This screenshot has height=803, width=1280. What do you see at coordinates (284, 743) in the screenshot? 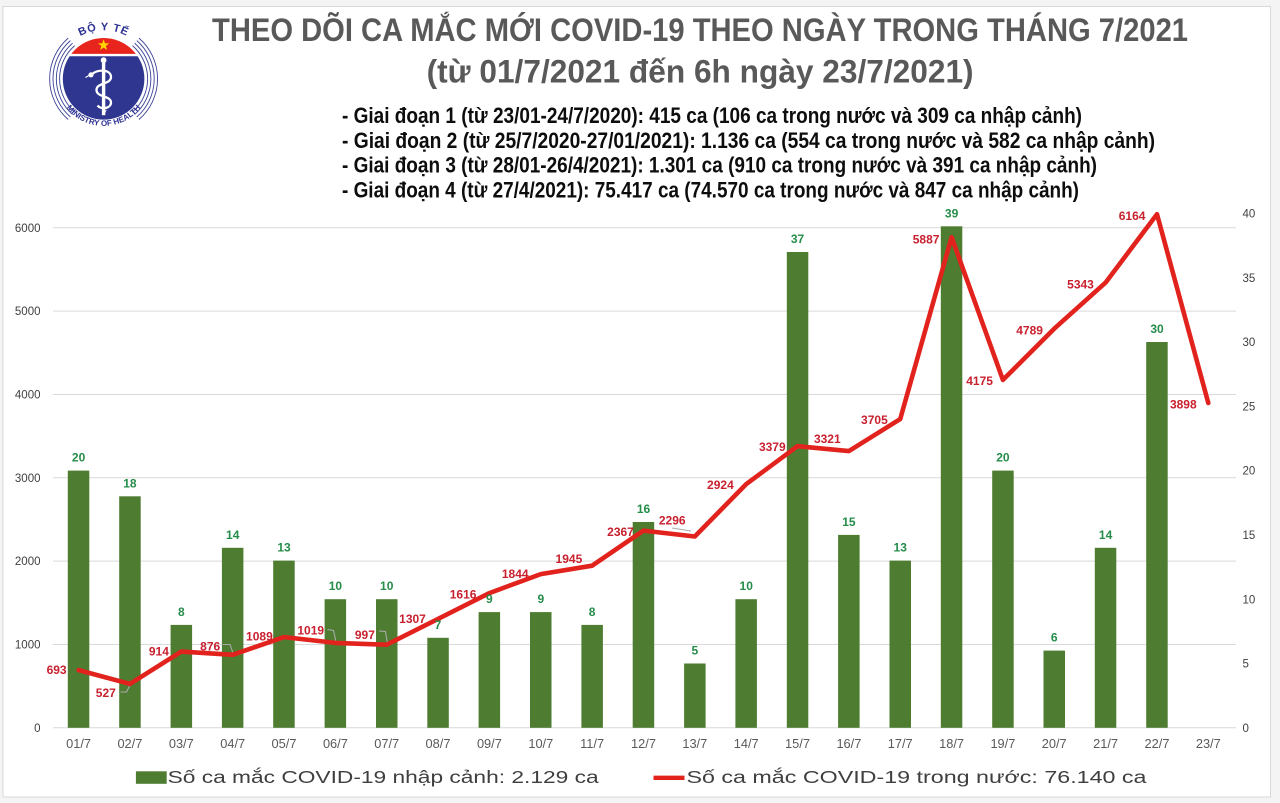
I see `svg-text: 05/7` at bounding box center [284, 743].